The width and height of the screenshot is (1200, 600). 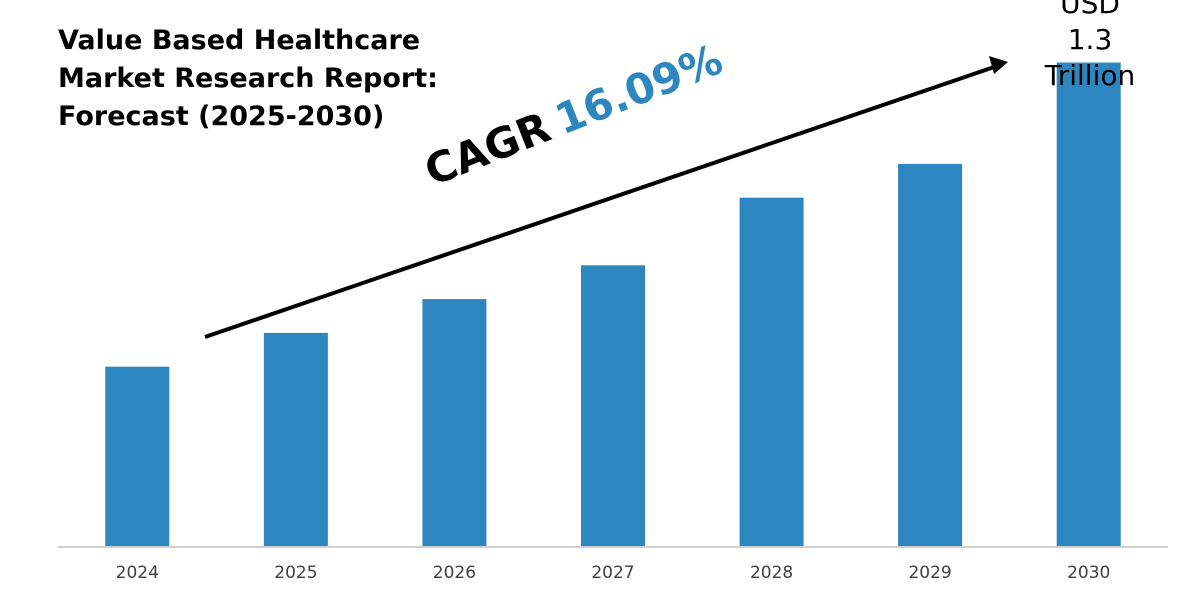 I want to click on callout-unit: Trillion, so click(x=1090, y=75).